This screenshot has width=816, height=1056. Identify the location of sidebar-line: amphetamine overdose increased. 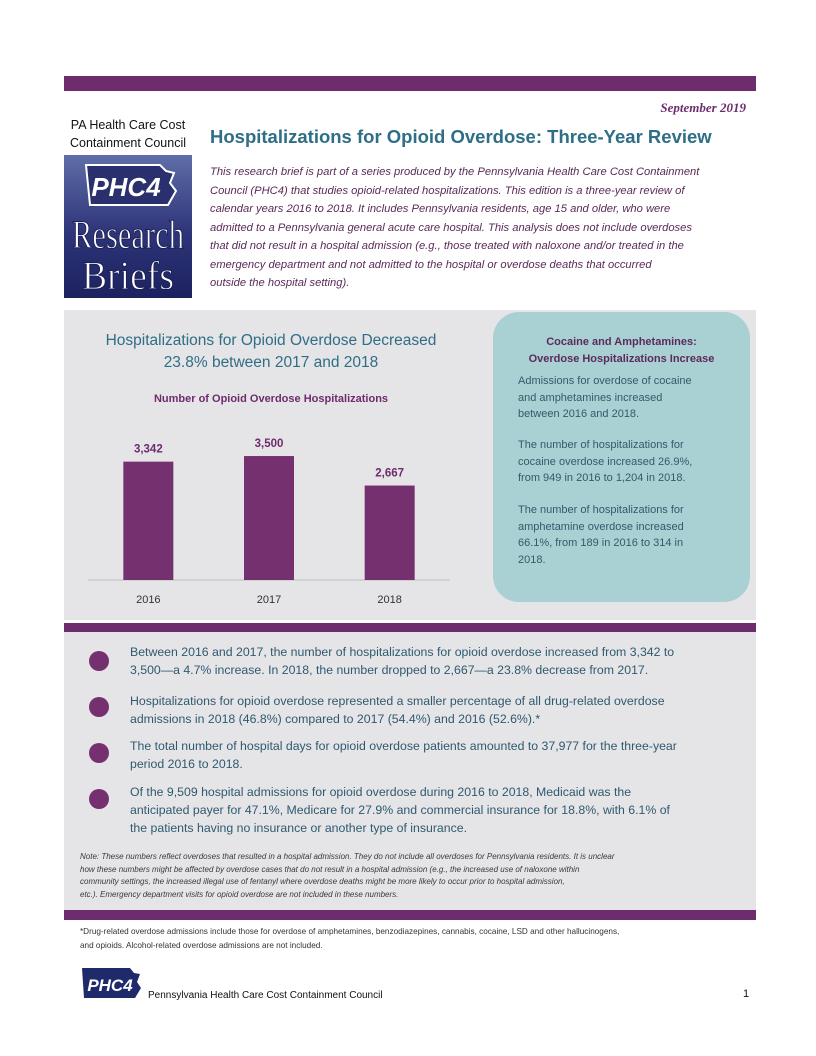
(601, 526).